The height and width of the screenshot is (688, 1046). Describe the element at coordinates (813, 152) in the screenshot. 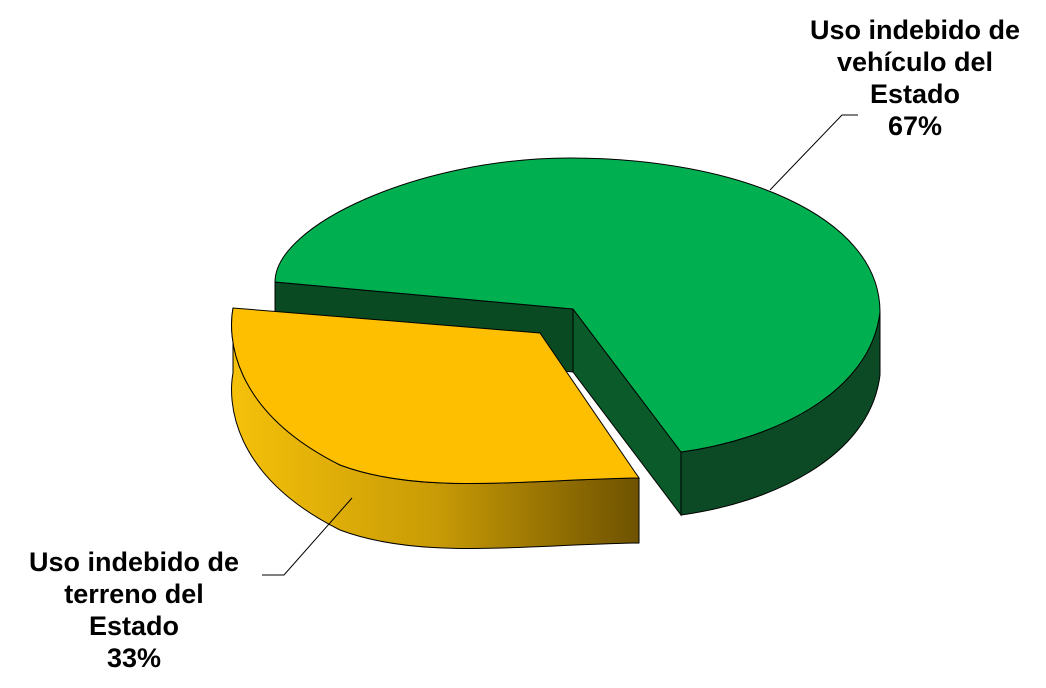

I see `leader-line-vehiculo` at that location.